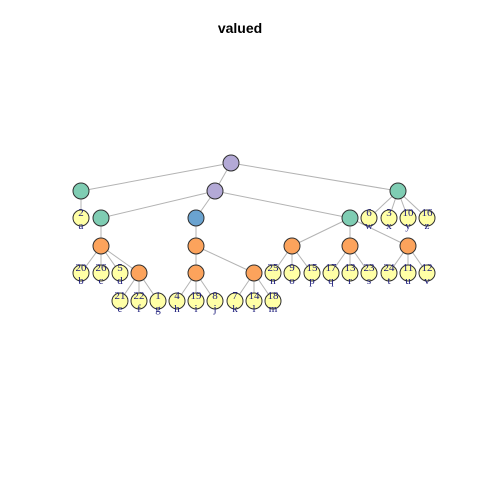  I want to click on leaf-value-q: 17, so click(332, 268).